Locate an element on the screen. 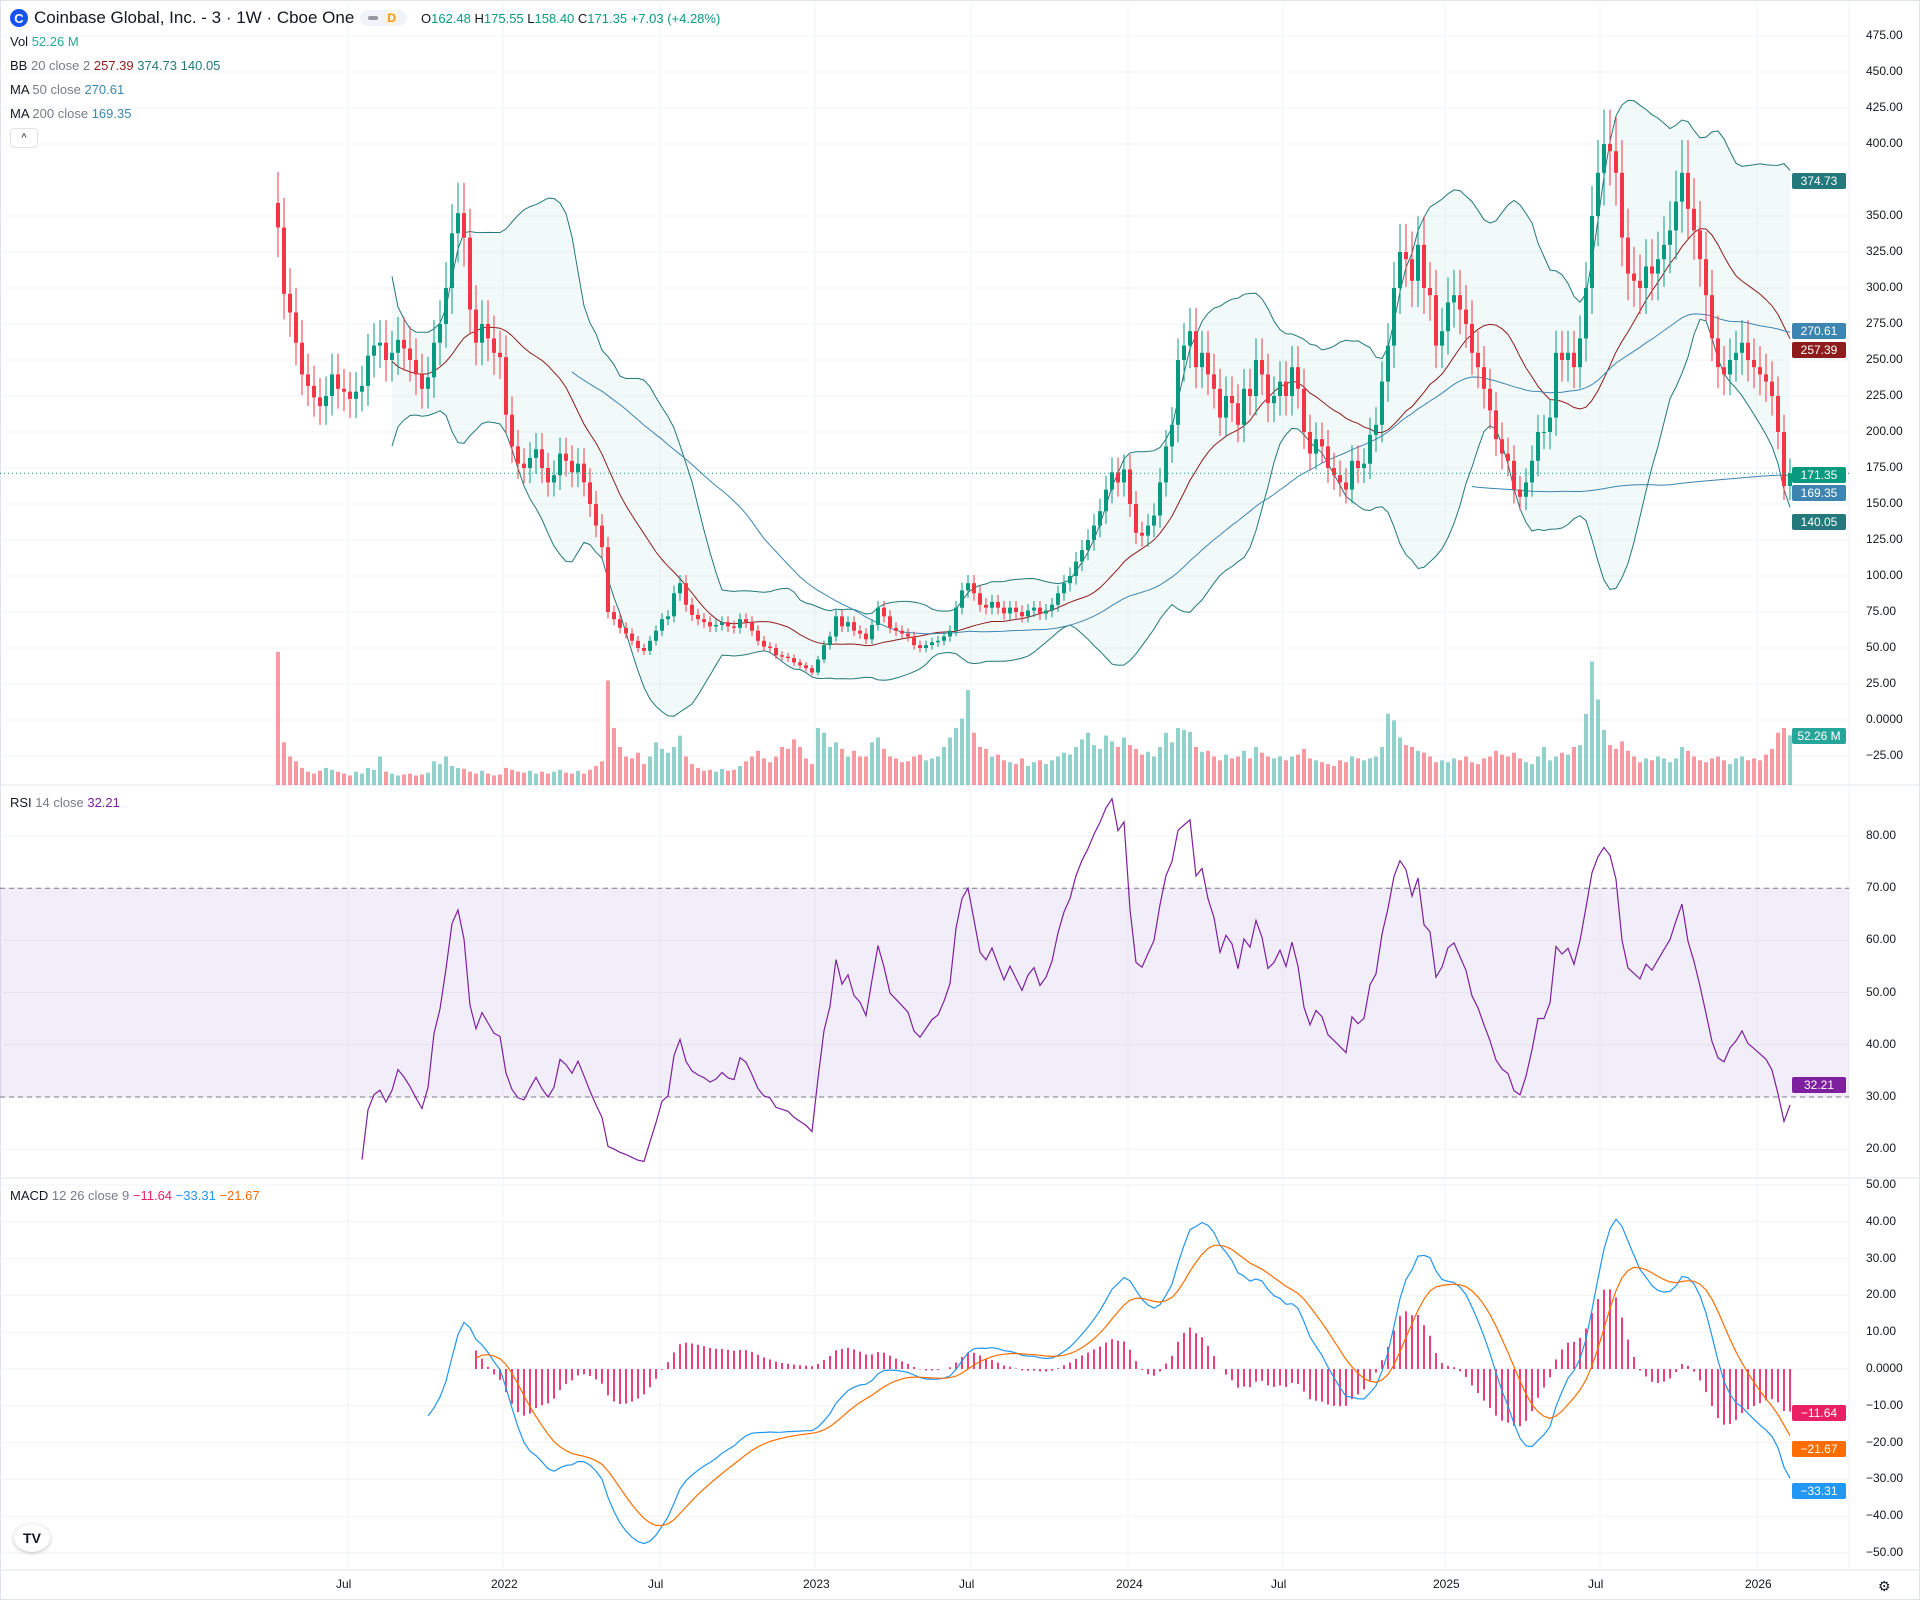 The width and height of the screenshot is (1920, 1600). legend-volume: Vol 52.26 M is located at coordinates (44, 41).